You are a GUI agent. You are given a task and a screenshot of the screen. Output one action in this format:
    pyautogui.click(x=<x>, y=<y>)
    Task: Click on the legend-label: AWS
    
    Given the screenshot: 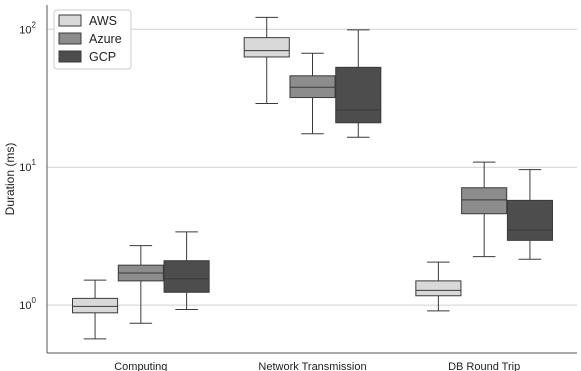 What is the action you would take?
    pyautogui.click(x=103, y=21)
    